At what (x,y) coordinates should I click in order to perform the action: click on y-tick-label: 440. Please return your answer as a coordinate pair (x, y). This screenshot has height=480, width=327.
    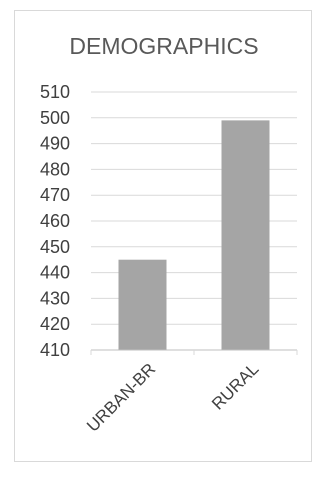
    Looking at the image, I should click on (55, 273).